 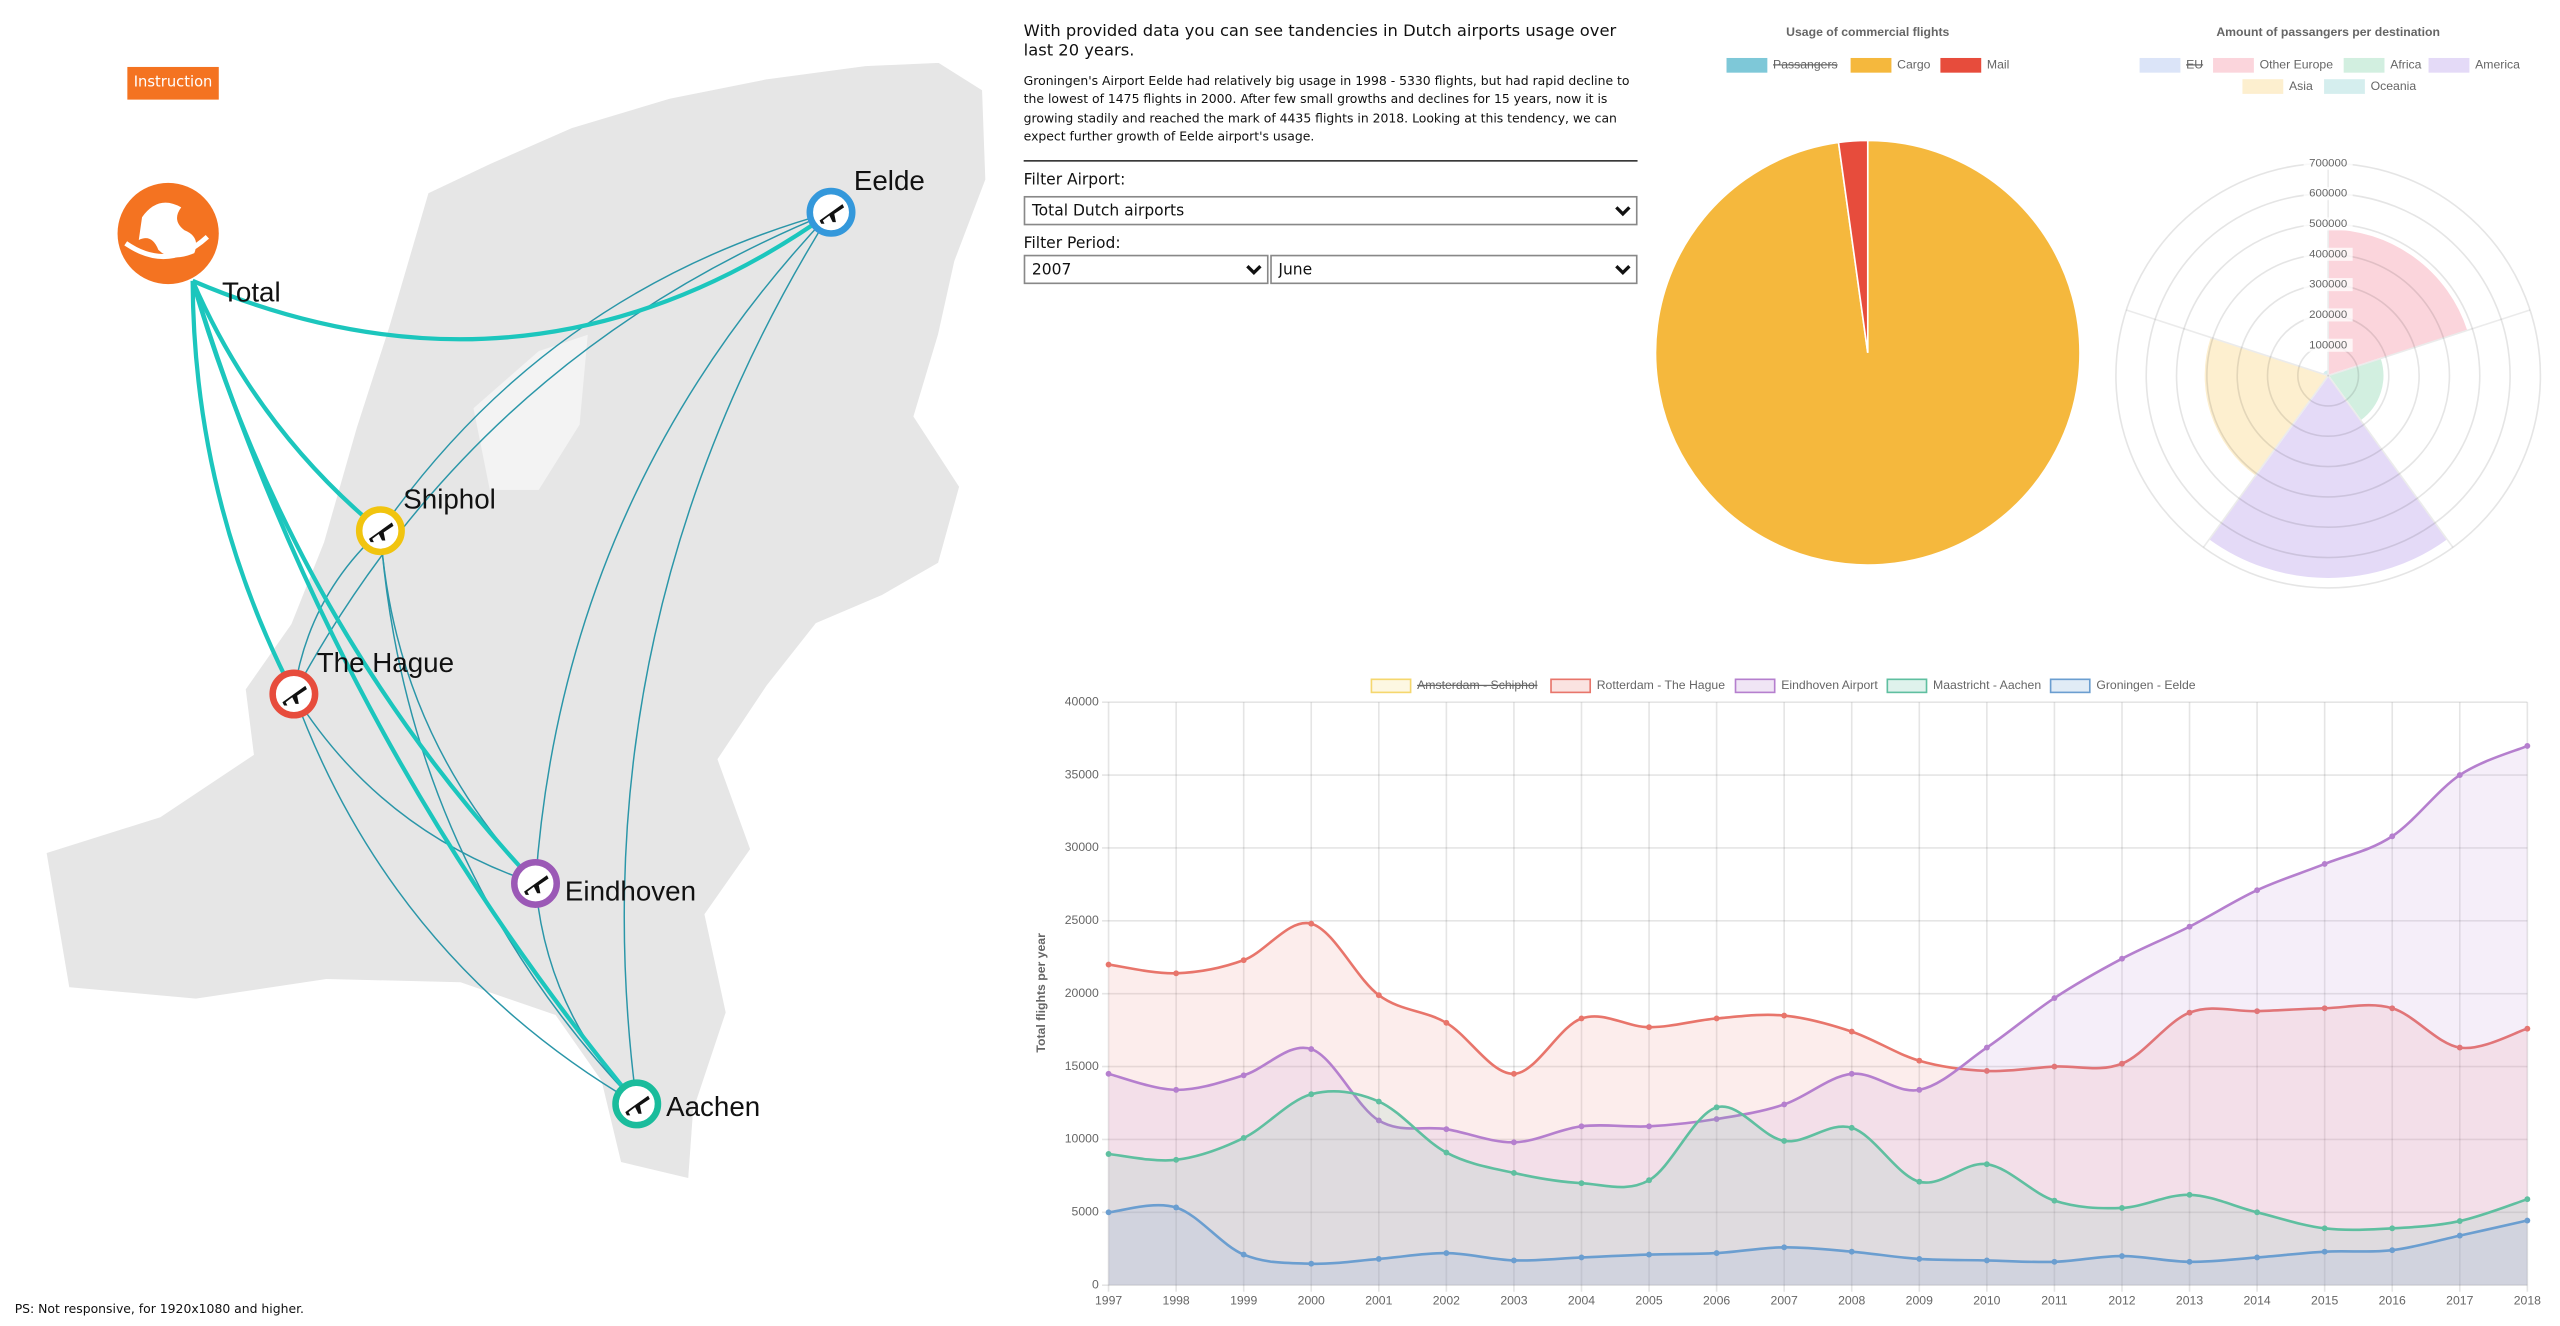 What do you see at coordinates (251, 291) in the screenshot?
I see `airport-label: Total` at bounding box center [251, 291].